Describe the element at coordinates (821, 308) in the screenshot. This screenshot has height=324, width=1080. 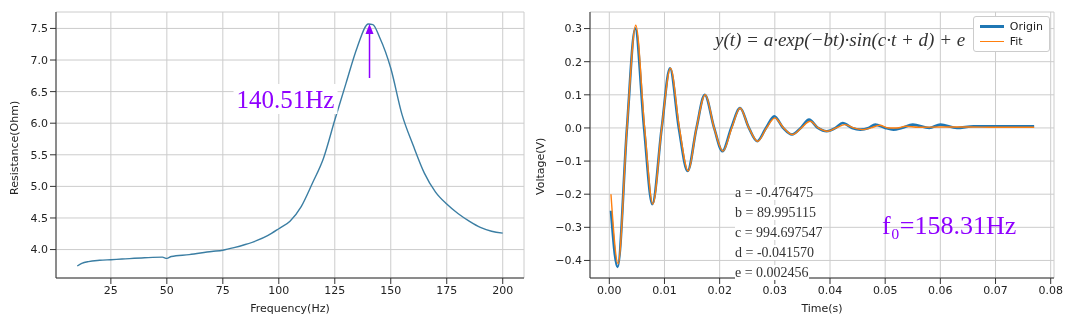
I see `x-axis-title: Time(s)` at that location.